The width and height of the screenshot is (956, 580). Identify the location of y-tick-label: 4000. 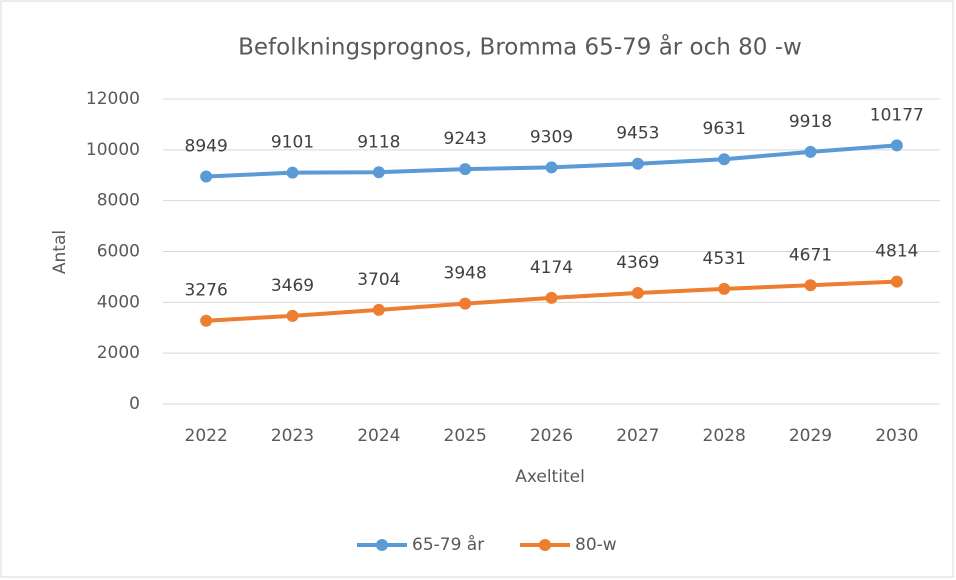
(118, 302).